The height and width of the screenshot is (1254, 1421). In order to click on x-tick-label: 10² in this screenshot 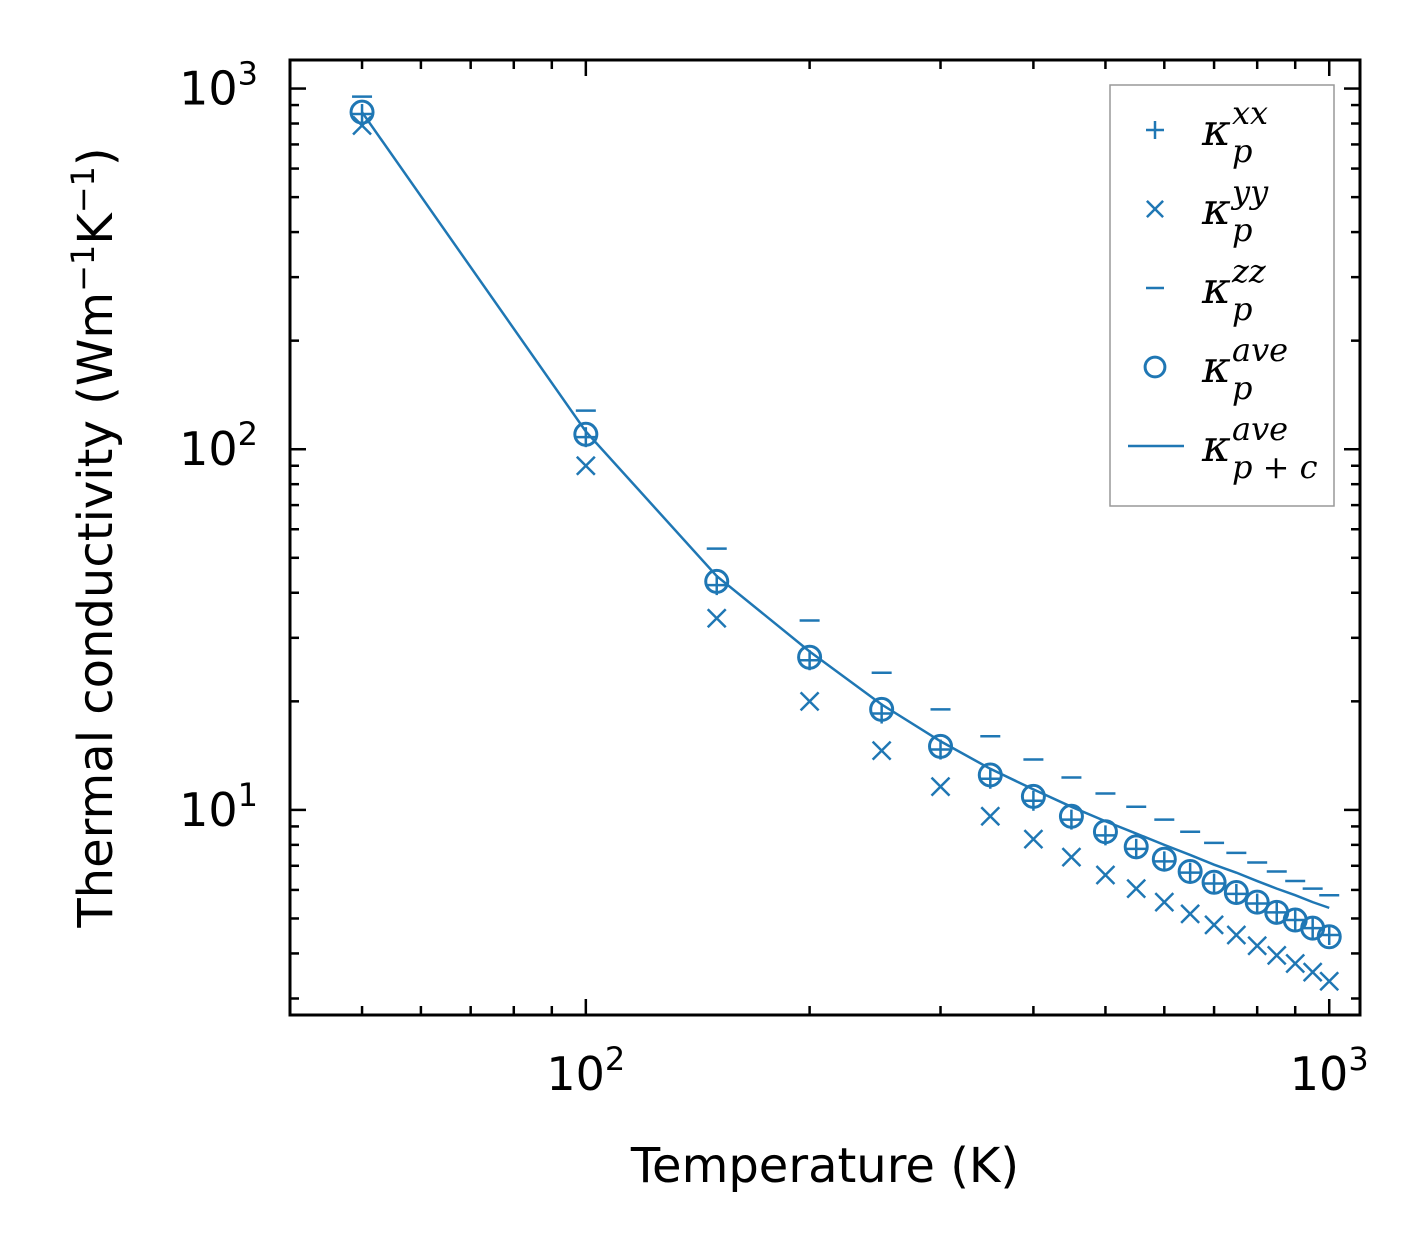, I will do `click(585, 1070)`.